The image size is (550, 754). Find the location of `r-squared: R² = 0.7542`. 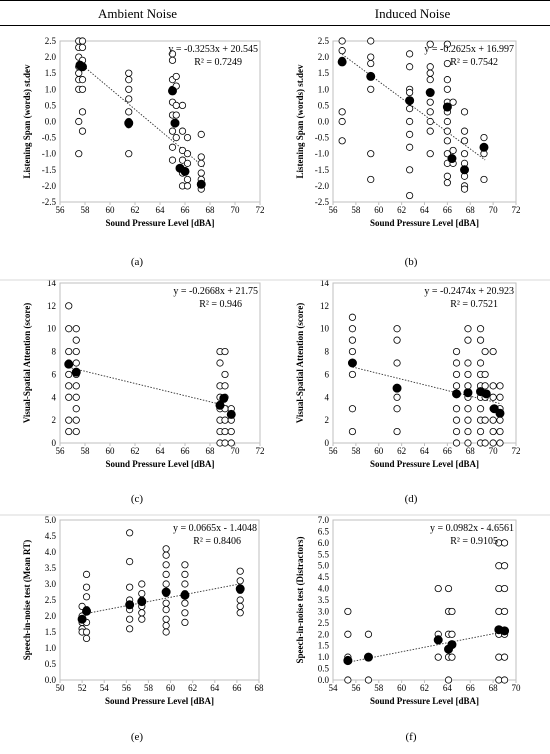

r-squared: R² = 0.7542 is located at coordinates (474, 62).